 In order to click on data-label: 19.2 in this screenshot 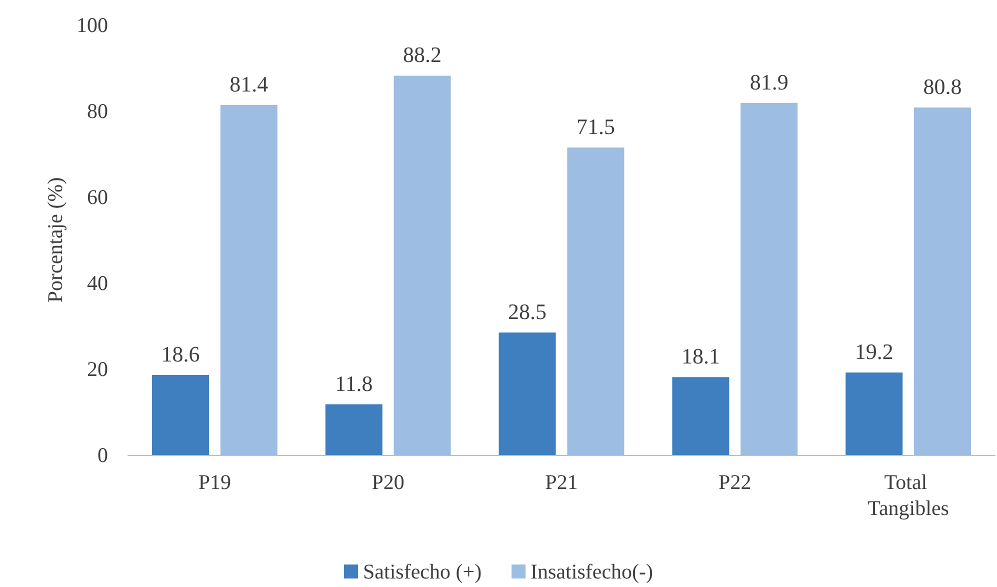, I will do `click(874, 351)`.